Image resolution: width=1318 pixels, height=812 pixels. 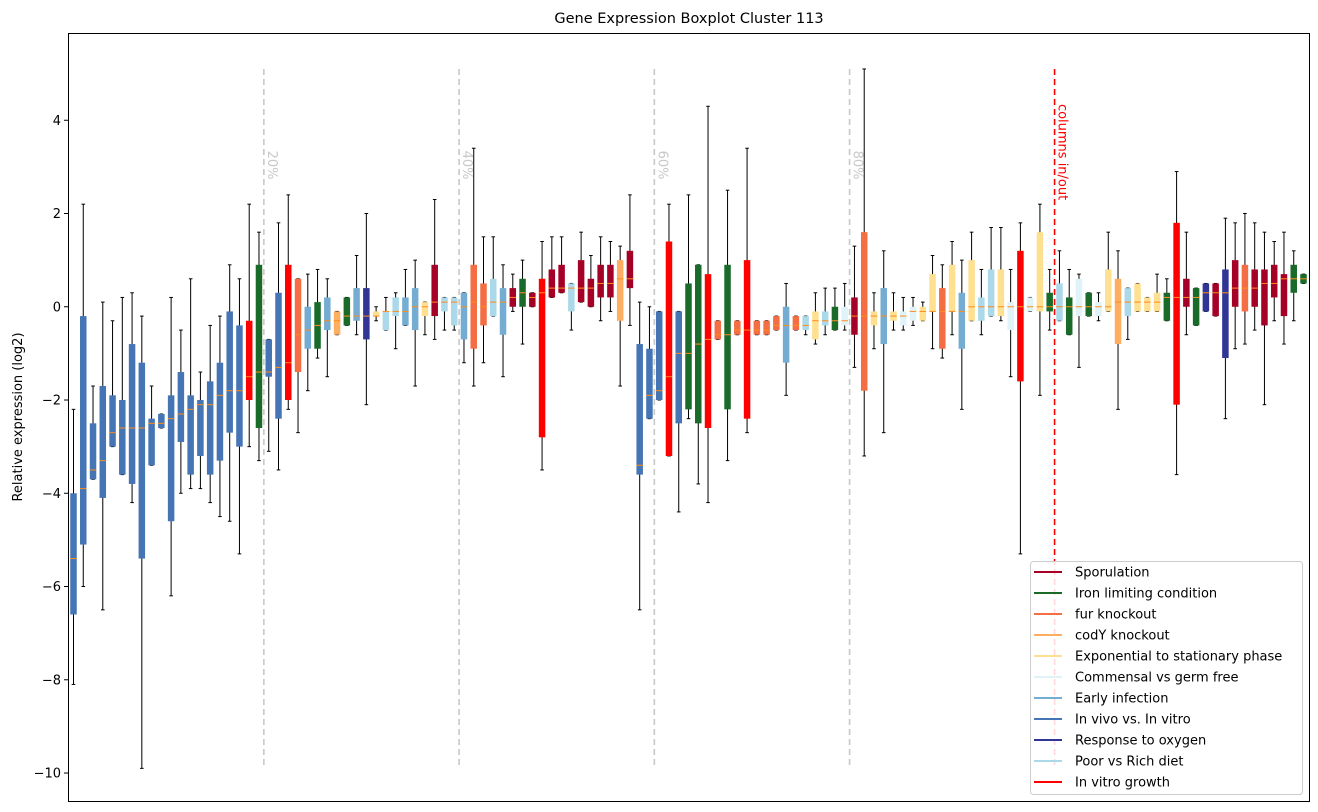 I want to click on legend-item: Commensal vs germ free, so click(x=1136, y=678).